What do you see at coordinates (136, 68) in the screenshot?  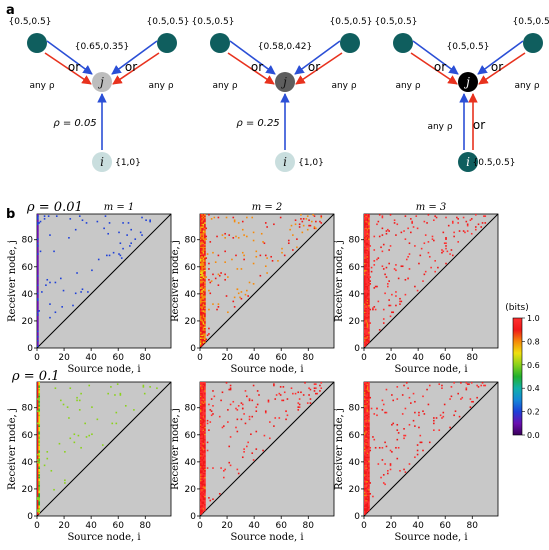 I see `red-arrow-right` at bounding box center [136, 68].